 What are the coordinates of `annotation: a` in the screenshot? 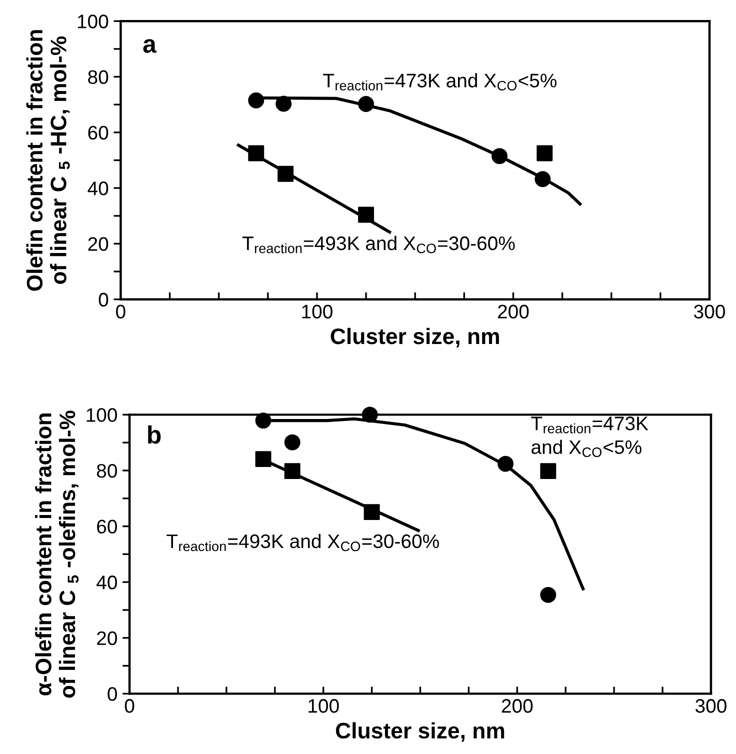 It's located at (150, 46).